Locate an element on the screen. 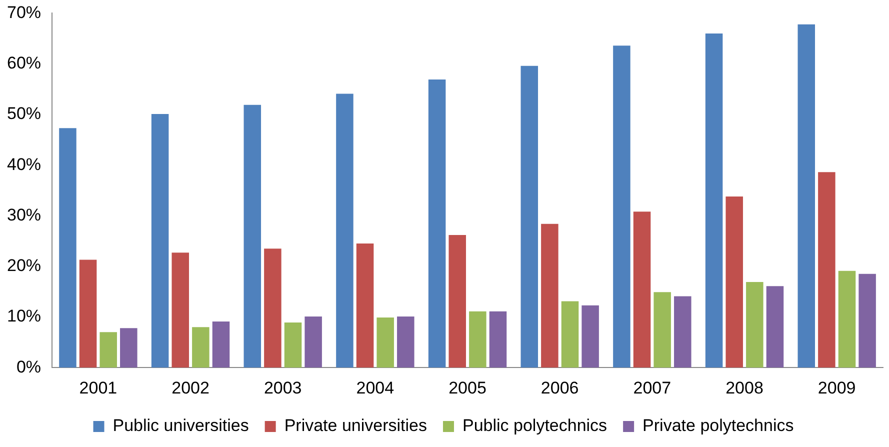  x-tick-label: 2006 is located at coordinates (559, 388).